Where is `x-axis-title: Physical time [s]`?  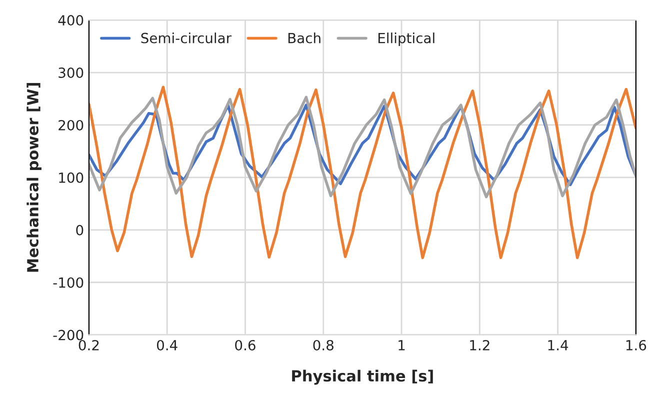 x-axis-title: Physical time [s] is located at coordinates (362, 377).